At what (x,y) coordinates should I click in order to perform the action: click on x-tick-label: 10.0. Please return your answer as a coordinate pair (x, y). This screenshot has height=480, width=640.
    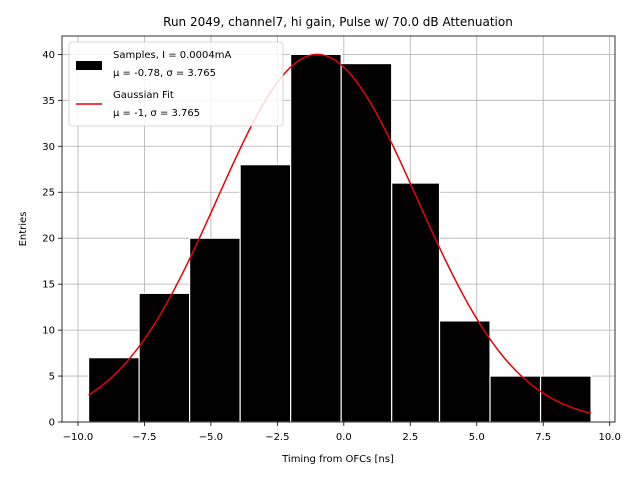
    Looking at the image, I should click on (610, 437).